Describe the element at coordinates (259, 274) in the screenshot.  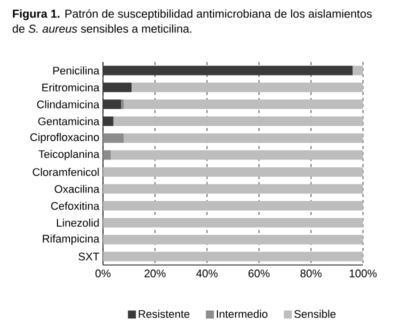
I see `x-tick-label: 60%` at that location.